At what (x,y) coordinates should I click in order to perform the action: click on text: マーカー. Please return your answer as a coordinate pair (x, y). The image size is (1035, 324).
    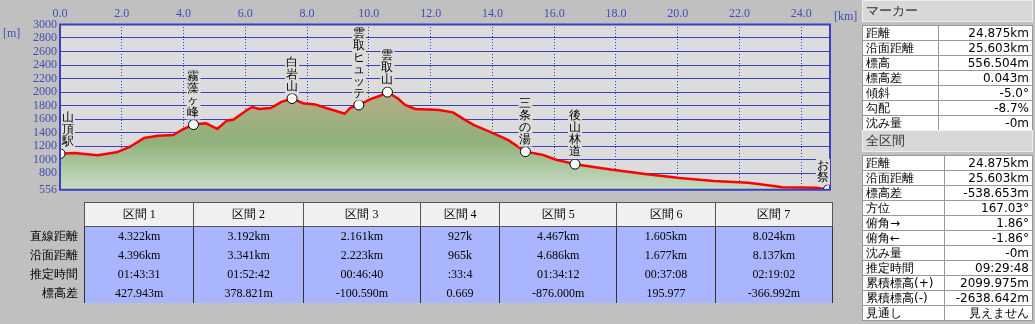
    Looking at the image, I should click on (947, 11).